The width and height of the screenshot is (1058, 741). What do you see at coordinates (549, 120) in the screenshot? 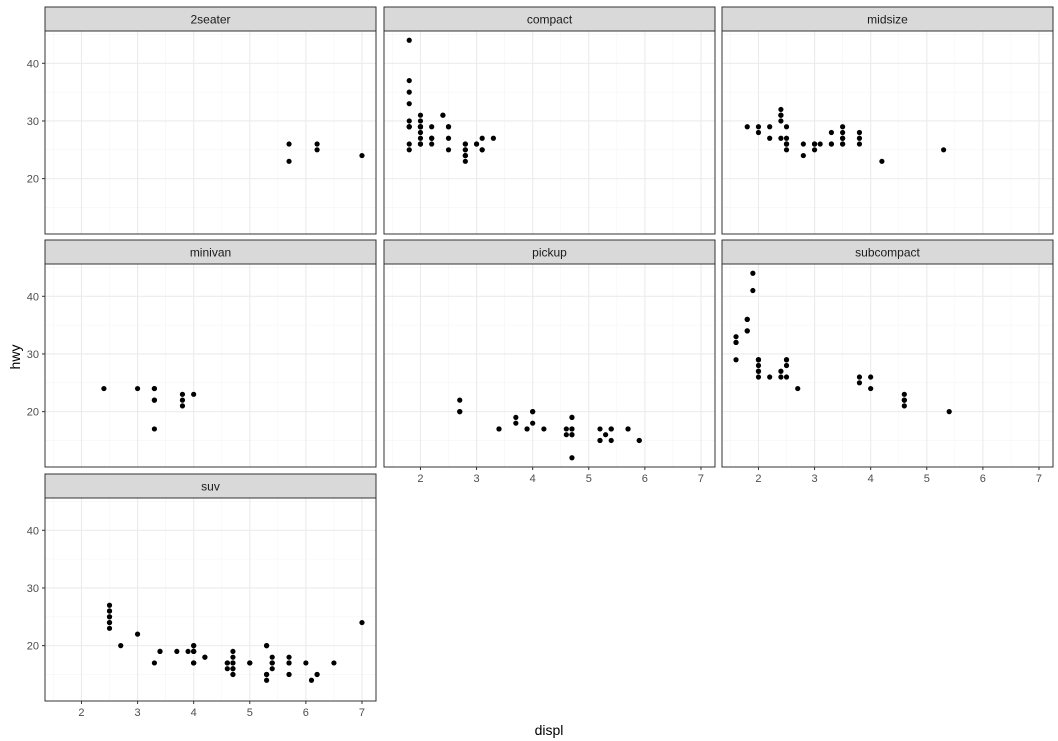
I see `facet-panel-compact: compact` at bounding box center [549, 120].